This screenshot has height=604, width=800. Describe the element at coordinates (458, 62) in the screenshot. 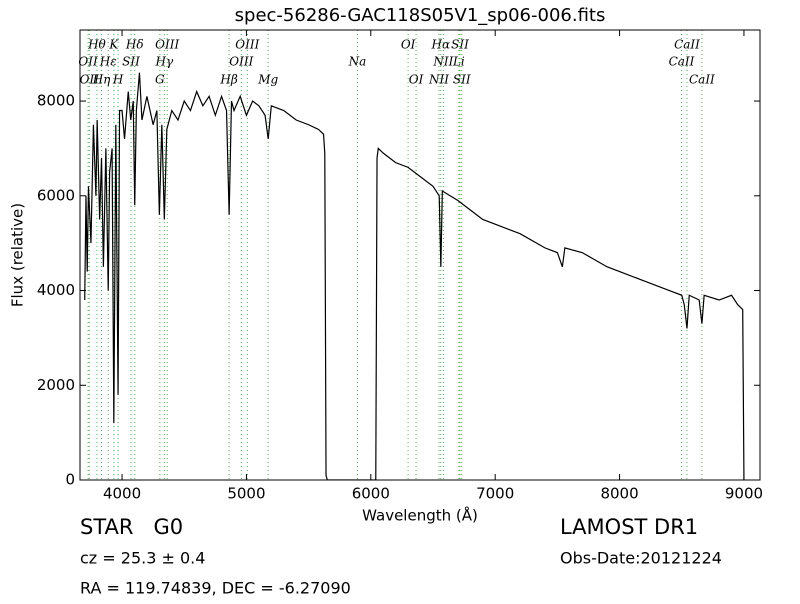

I see `annotation-label: Li` at that location.